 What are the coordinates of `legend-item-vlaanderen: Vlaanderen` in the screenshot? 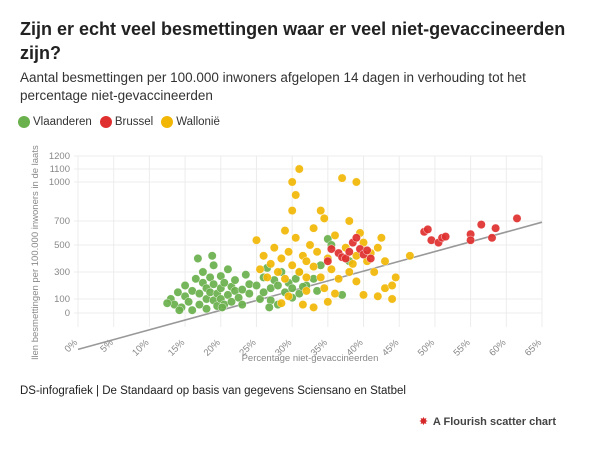 It's located at (55, 122).